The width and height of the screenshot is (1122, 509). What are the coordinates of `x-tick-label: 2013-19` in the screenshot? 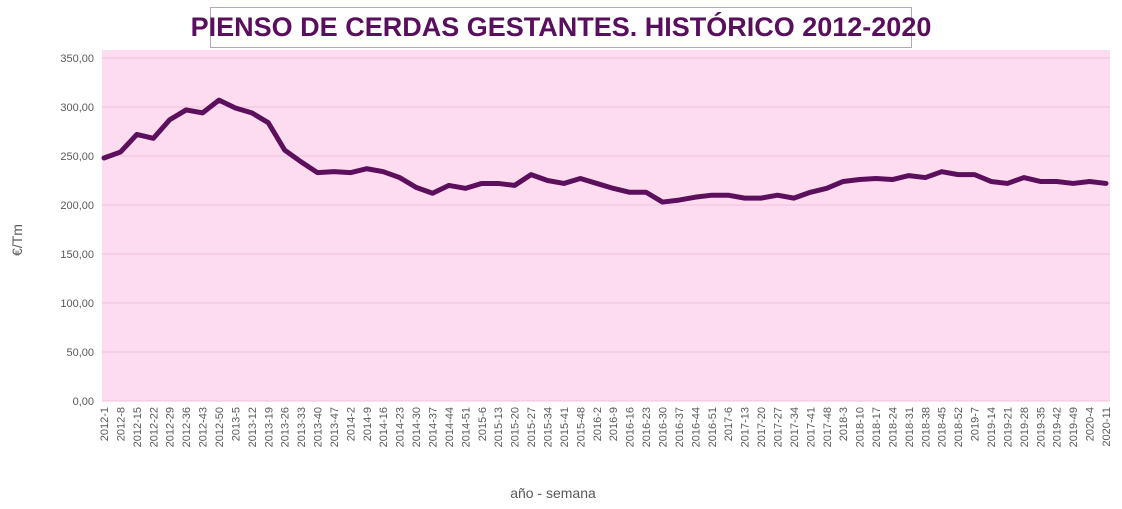 It's located at (269, 427).